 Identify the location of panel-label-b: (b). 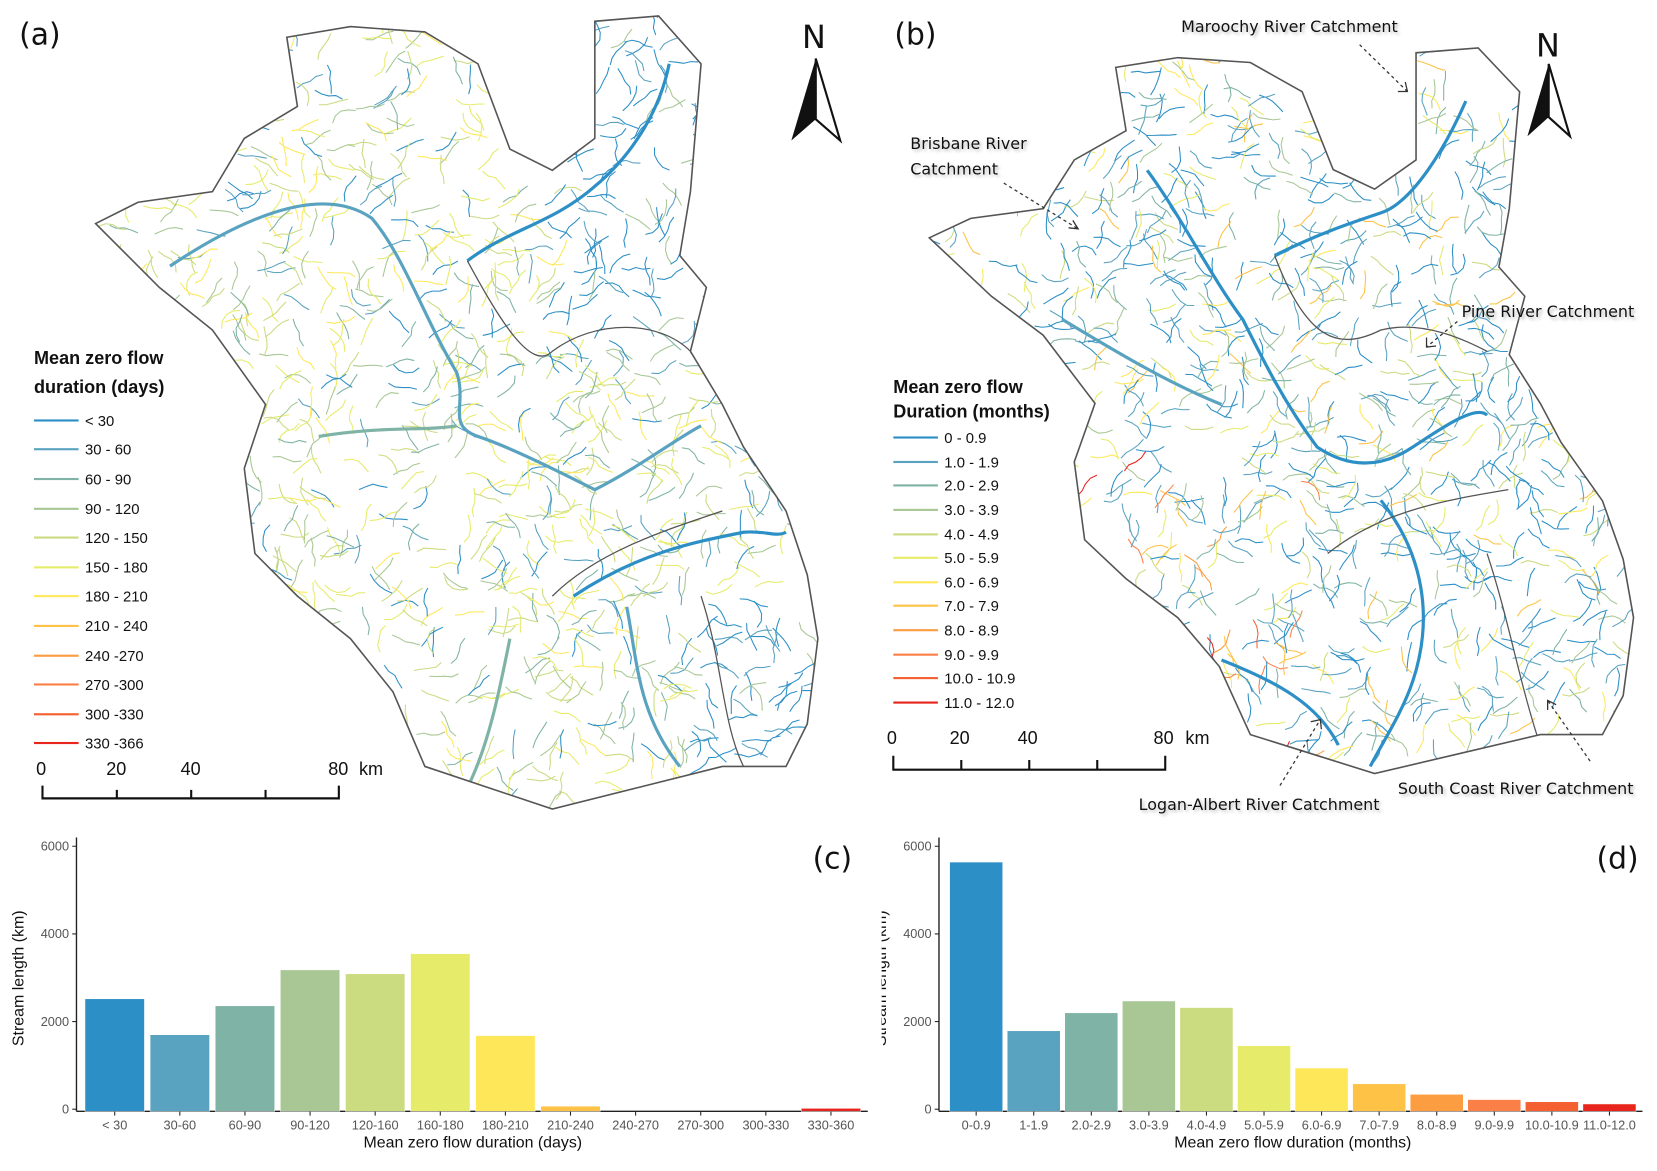
(915, 35).